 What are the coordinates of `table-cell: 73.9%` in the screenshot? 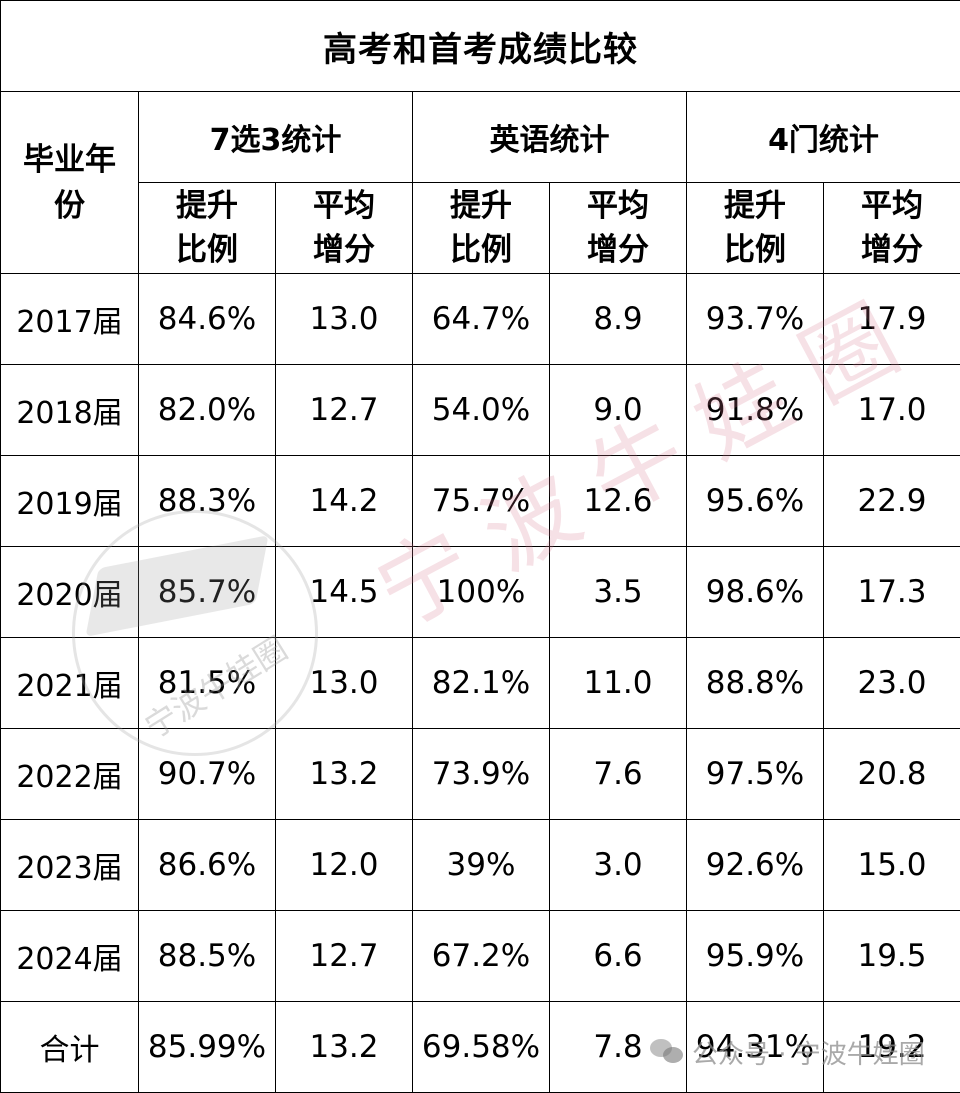 It's located at (481, 774).